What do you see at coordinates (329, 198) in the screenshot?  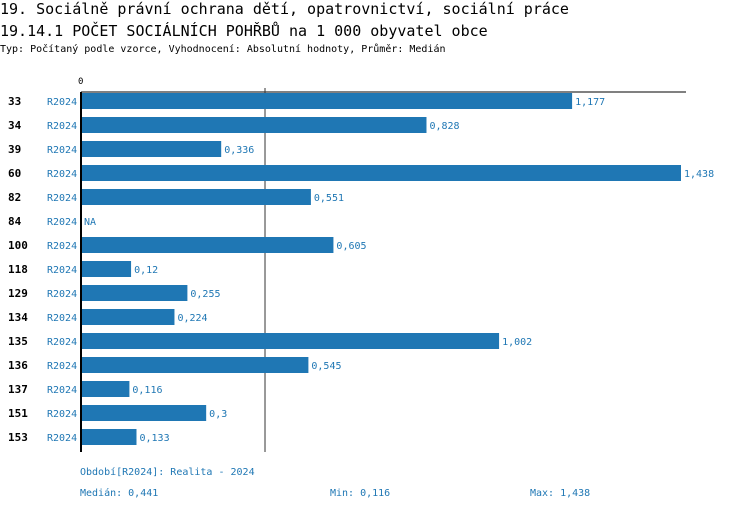 I see `value-label: 0,551` at bounding box center [329, 198].